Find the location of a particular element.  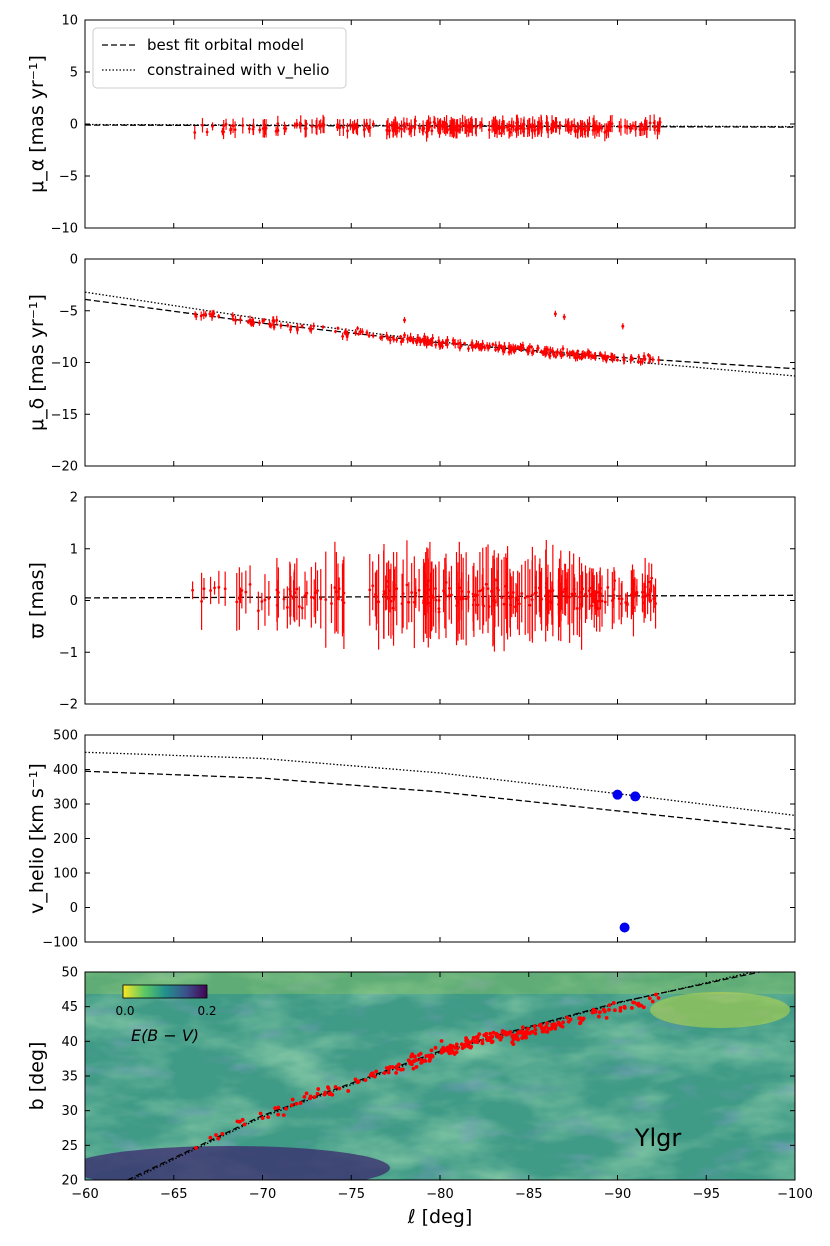

colorbar-label: E(B − V) is located at coordinates (165, 1035).